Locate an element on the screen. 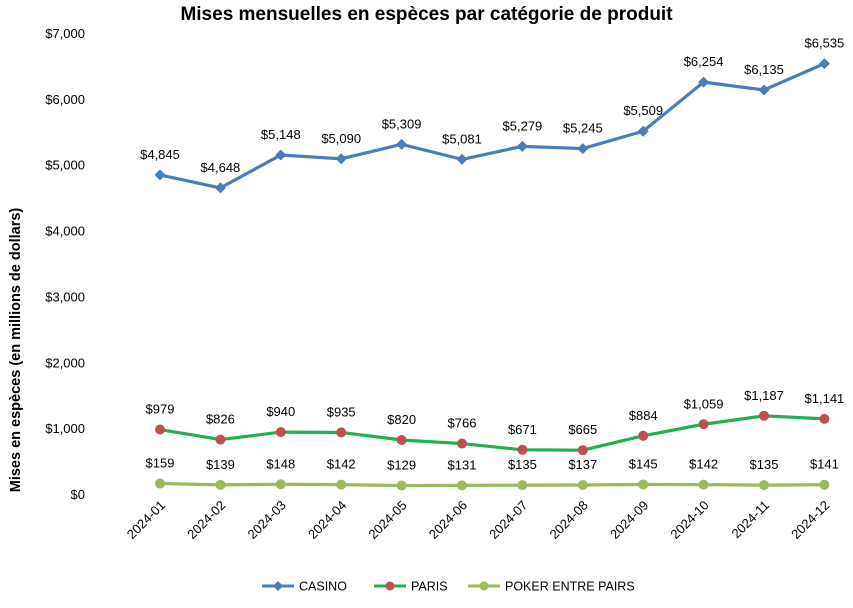 The height and width of the screenshot is (608, 853). data-label-casino: $5,309 is located at coordinates (402, 123).